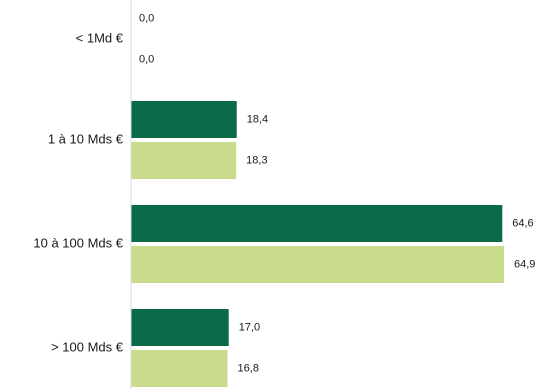 Image resolution: width=558 pixels, height=389 pixels. Describe the element at coordinates (100, 37) in the screenshot. I see `category-label: < 1Md €` at that location.